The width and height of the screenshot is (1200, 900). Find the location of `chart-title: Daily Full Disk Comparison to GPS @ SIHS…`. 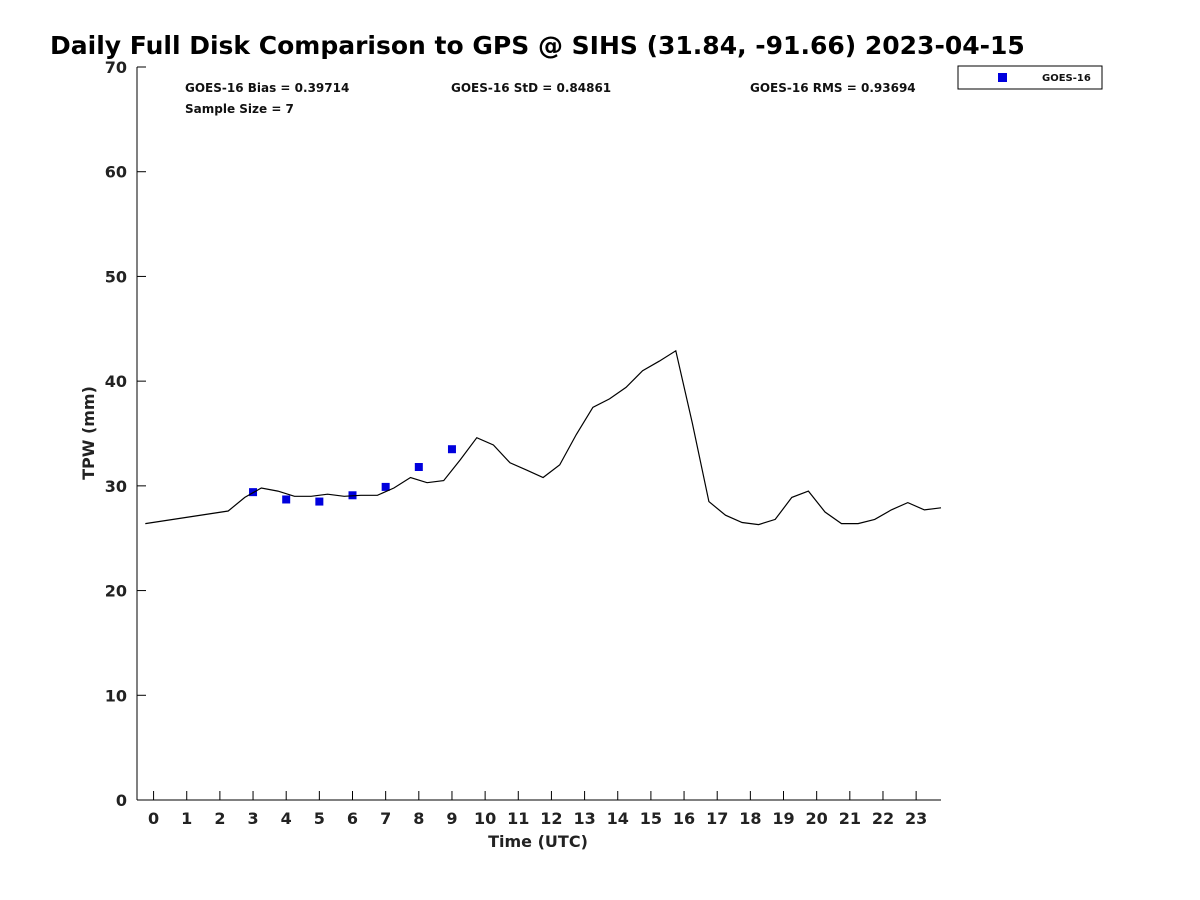

chart-title: Daily Full Disk Comparison to GPS @ SIHS… is located at coordinates (537, 45).